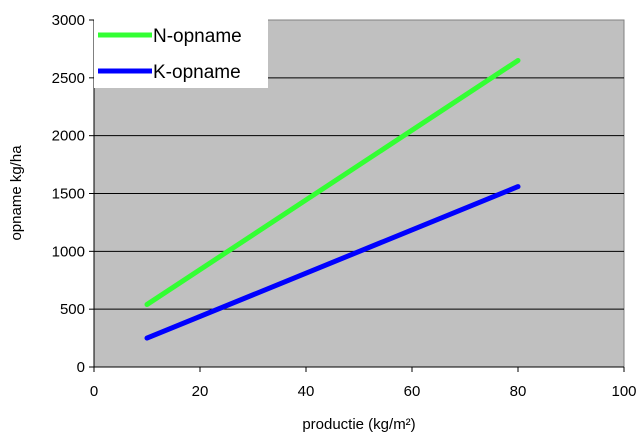 The image size is (639, 437). I want to click on x-axis-ticks: 0 20 40 60 80 100, so click(363, 383).